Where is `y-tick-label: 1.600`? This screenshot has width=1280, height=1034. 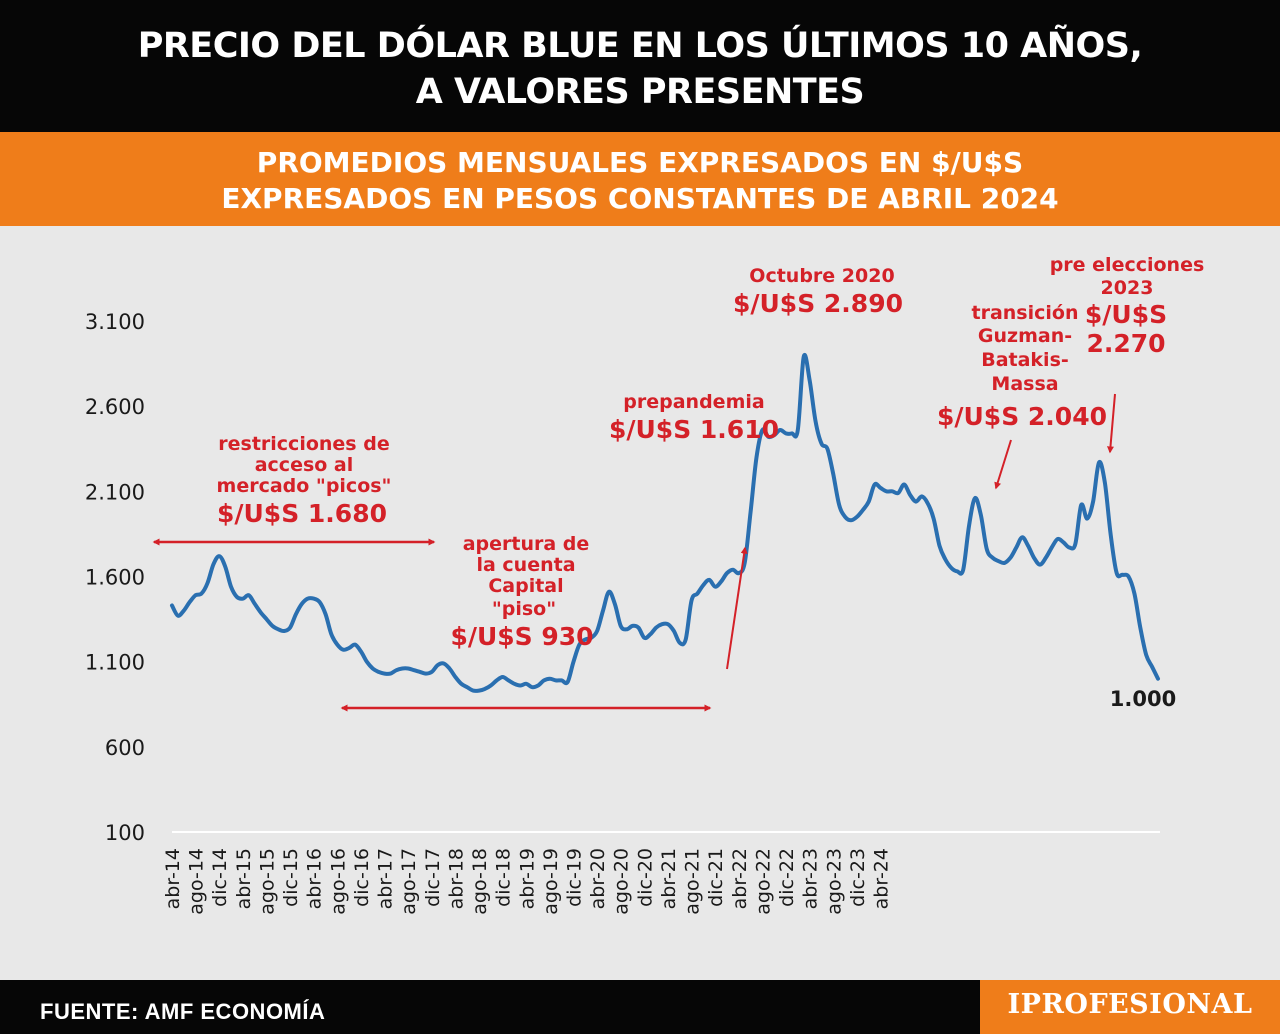
y-tick-label: 1.600 is located at coordinates (115, 578).